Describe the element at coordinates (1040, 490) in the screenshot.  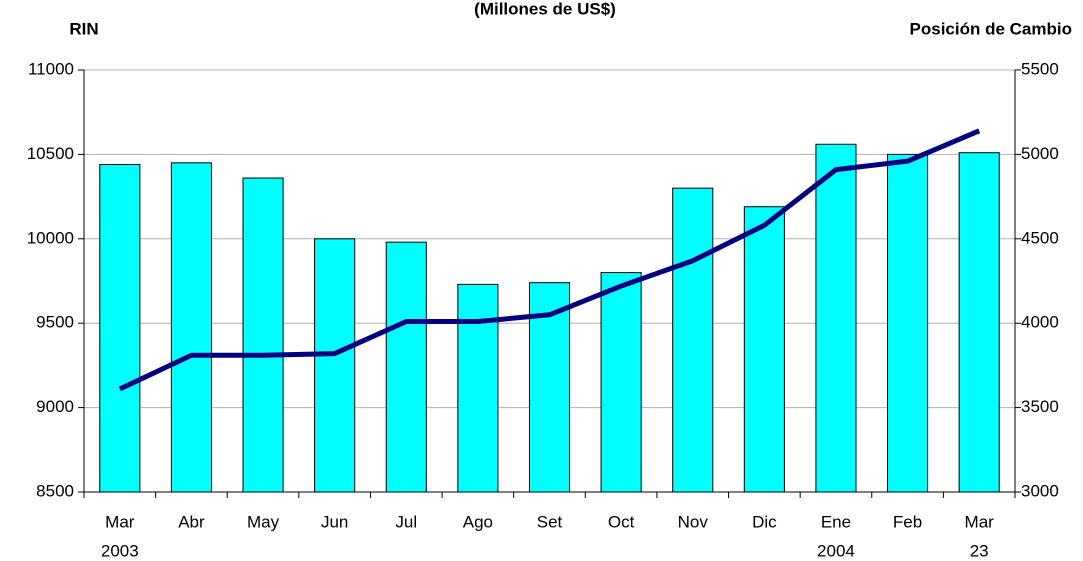
I see `y2-tick-label: 3000` at that location.